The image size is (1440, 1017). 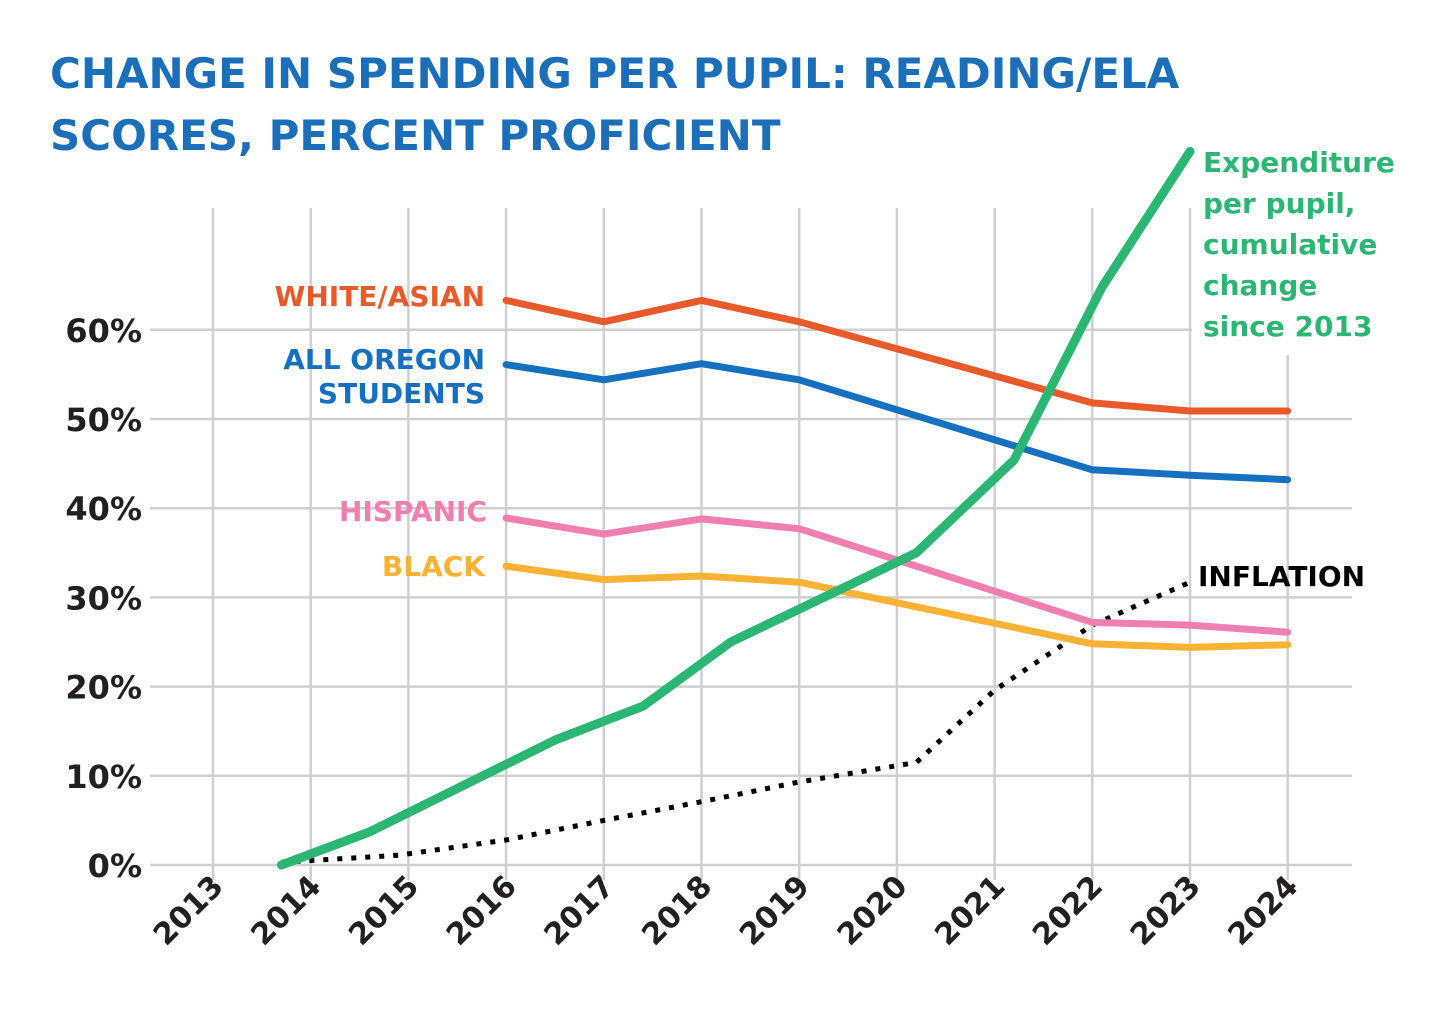 I want to click on label-white-asian: WHITE/ASIAN, so click(x=379, y=296).